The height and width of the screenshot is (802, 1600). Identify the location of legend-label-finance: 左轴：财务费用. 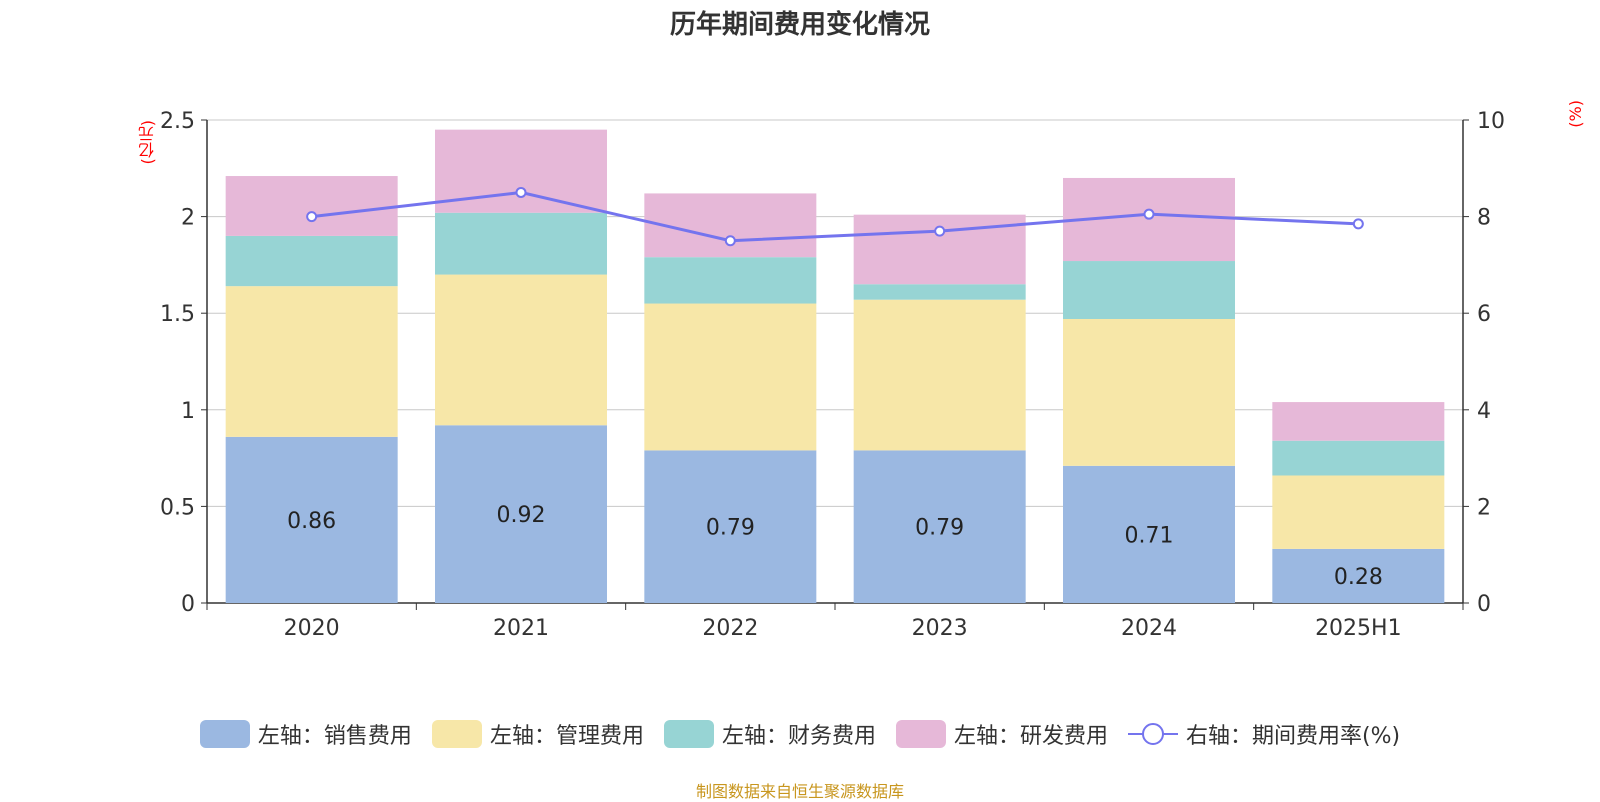
(798, 736).